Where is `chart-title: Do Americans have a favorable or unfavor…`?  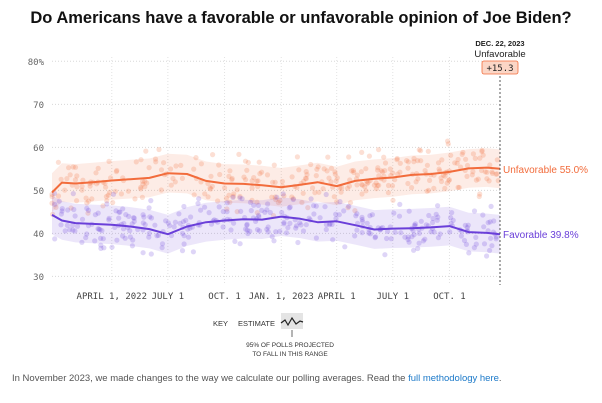 chart-title: Do Americans have a favorable or unfavor… is located at coordinates (301, 18).